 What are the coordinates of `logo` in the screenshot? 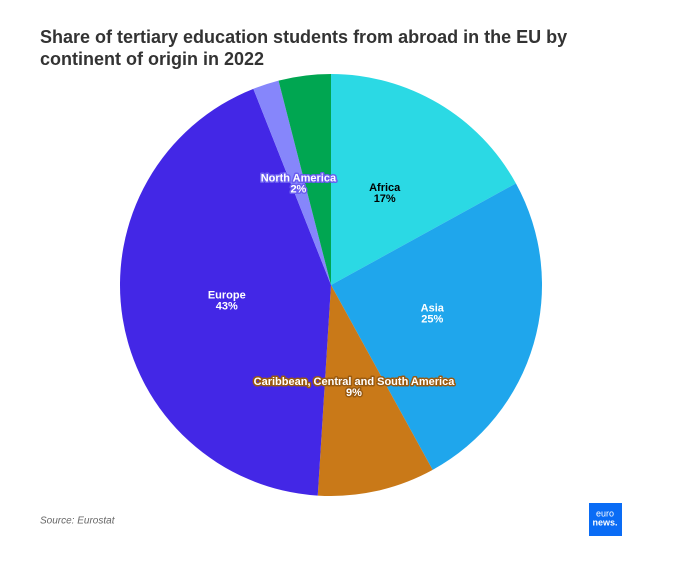 It's located at (605, 519).